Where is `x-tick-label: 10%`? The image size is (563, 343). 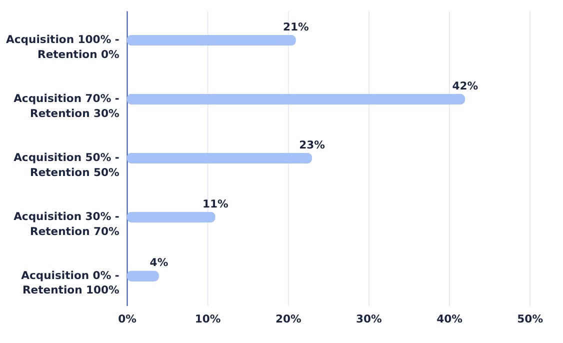
x-tick-label: 10% is located at coordinates (207, 319).